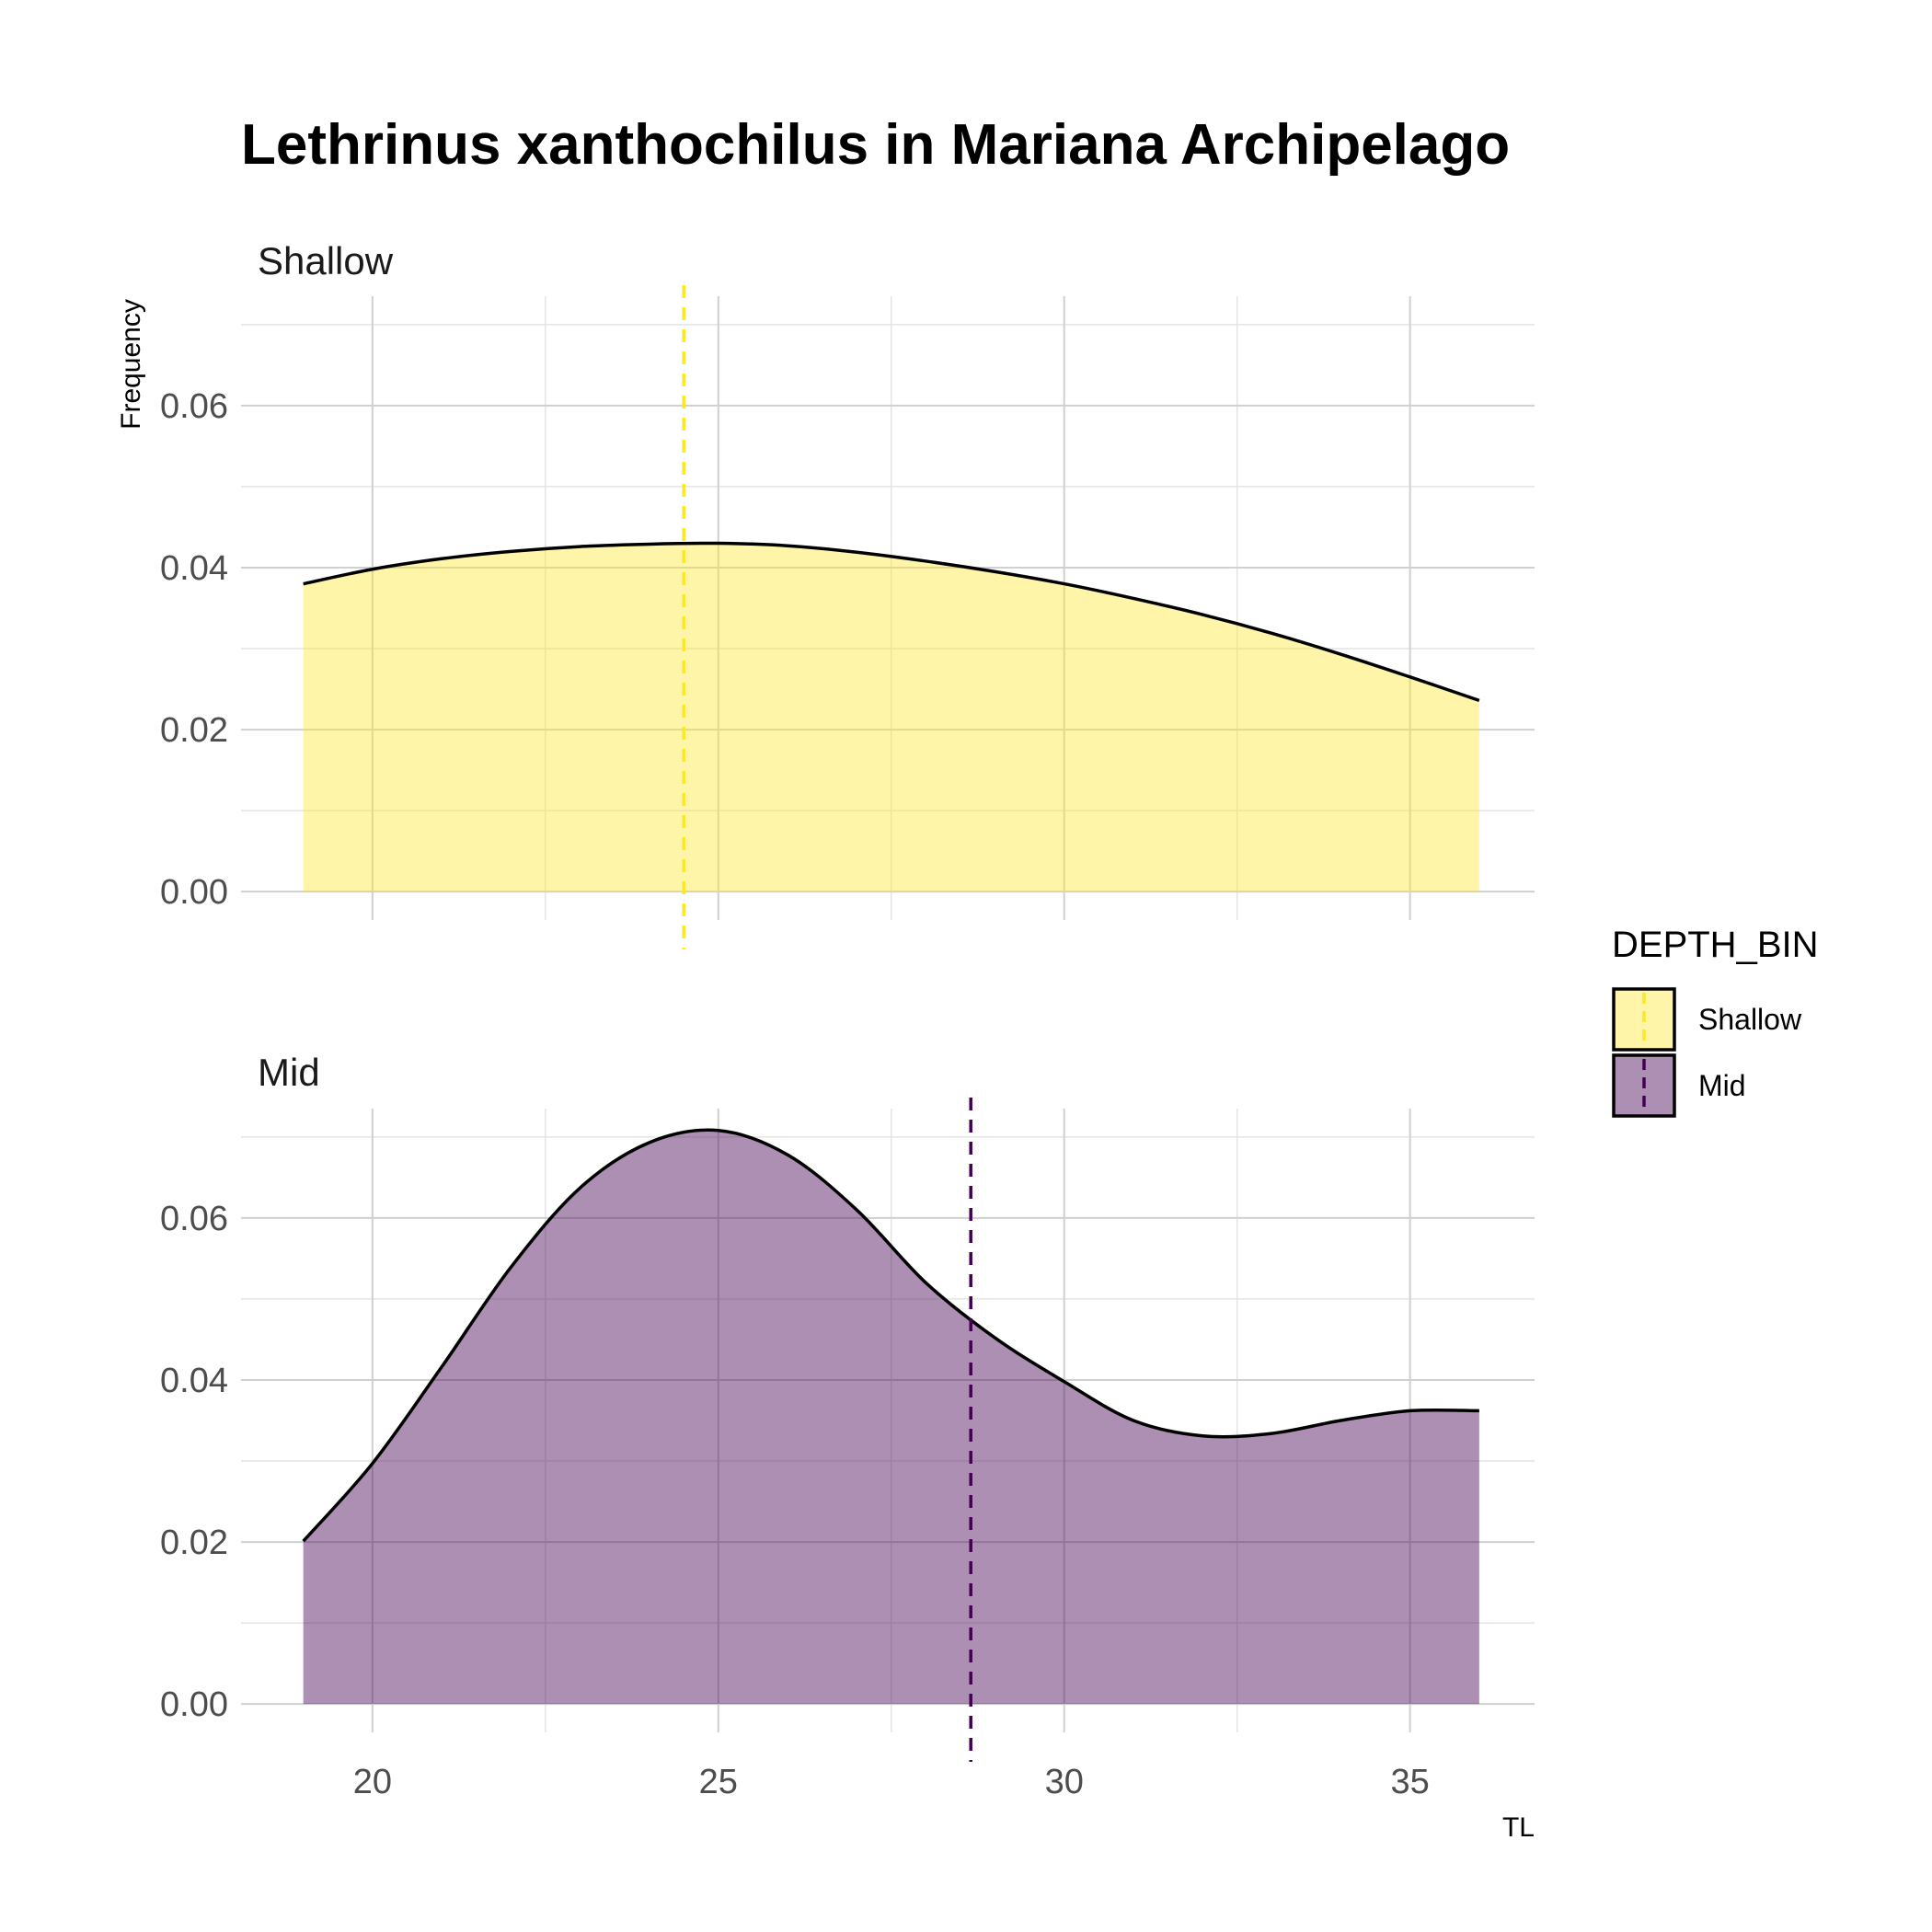  What do you see at coordinates (289, 1072) in the screenshot?
I see `strip-label-mid: Mid` at bounding box center [289, 1072].